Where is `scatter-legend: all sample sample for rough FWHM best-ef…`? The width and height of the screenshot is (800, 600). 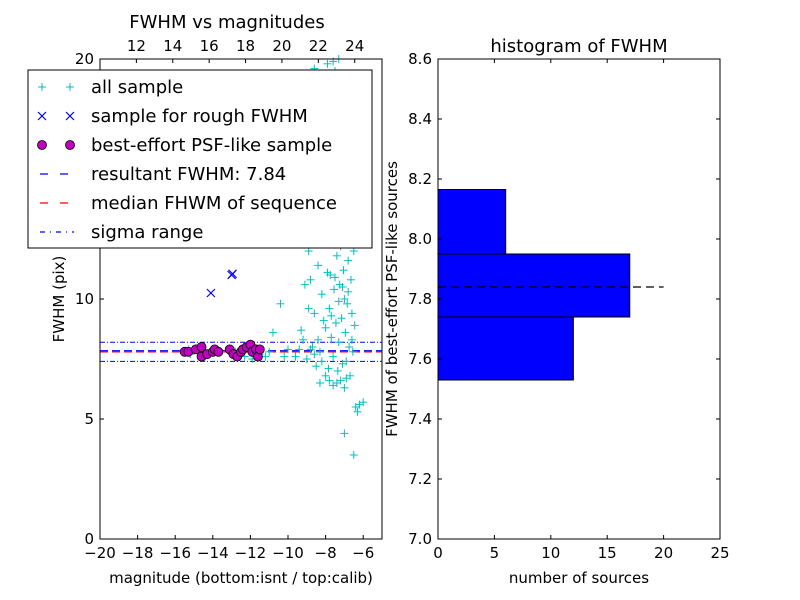 scatter-legend: all sample sample for rough FWHM best-ef… is located at coordinates (200, 159).